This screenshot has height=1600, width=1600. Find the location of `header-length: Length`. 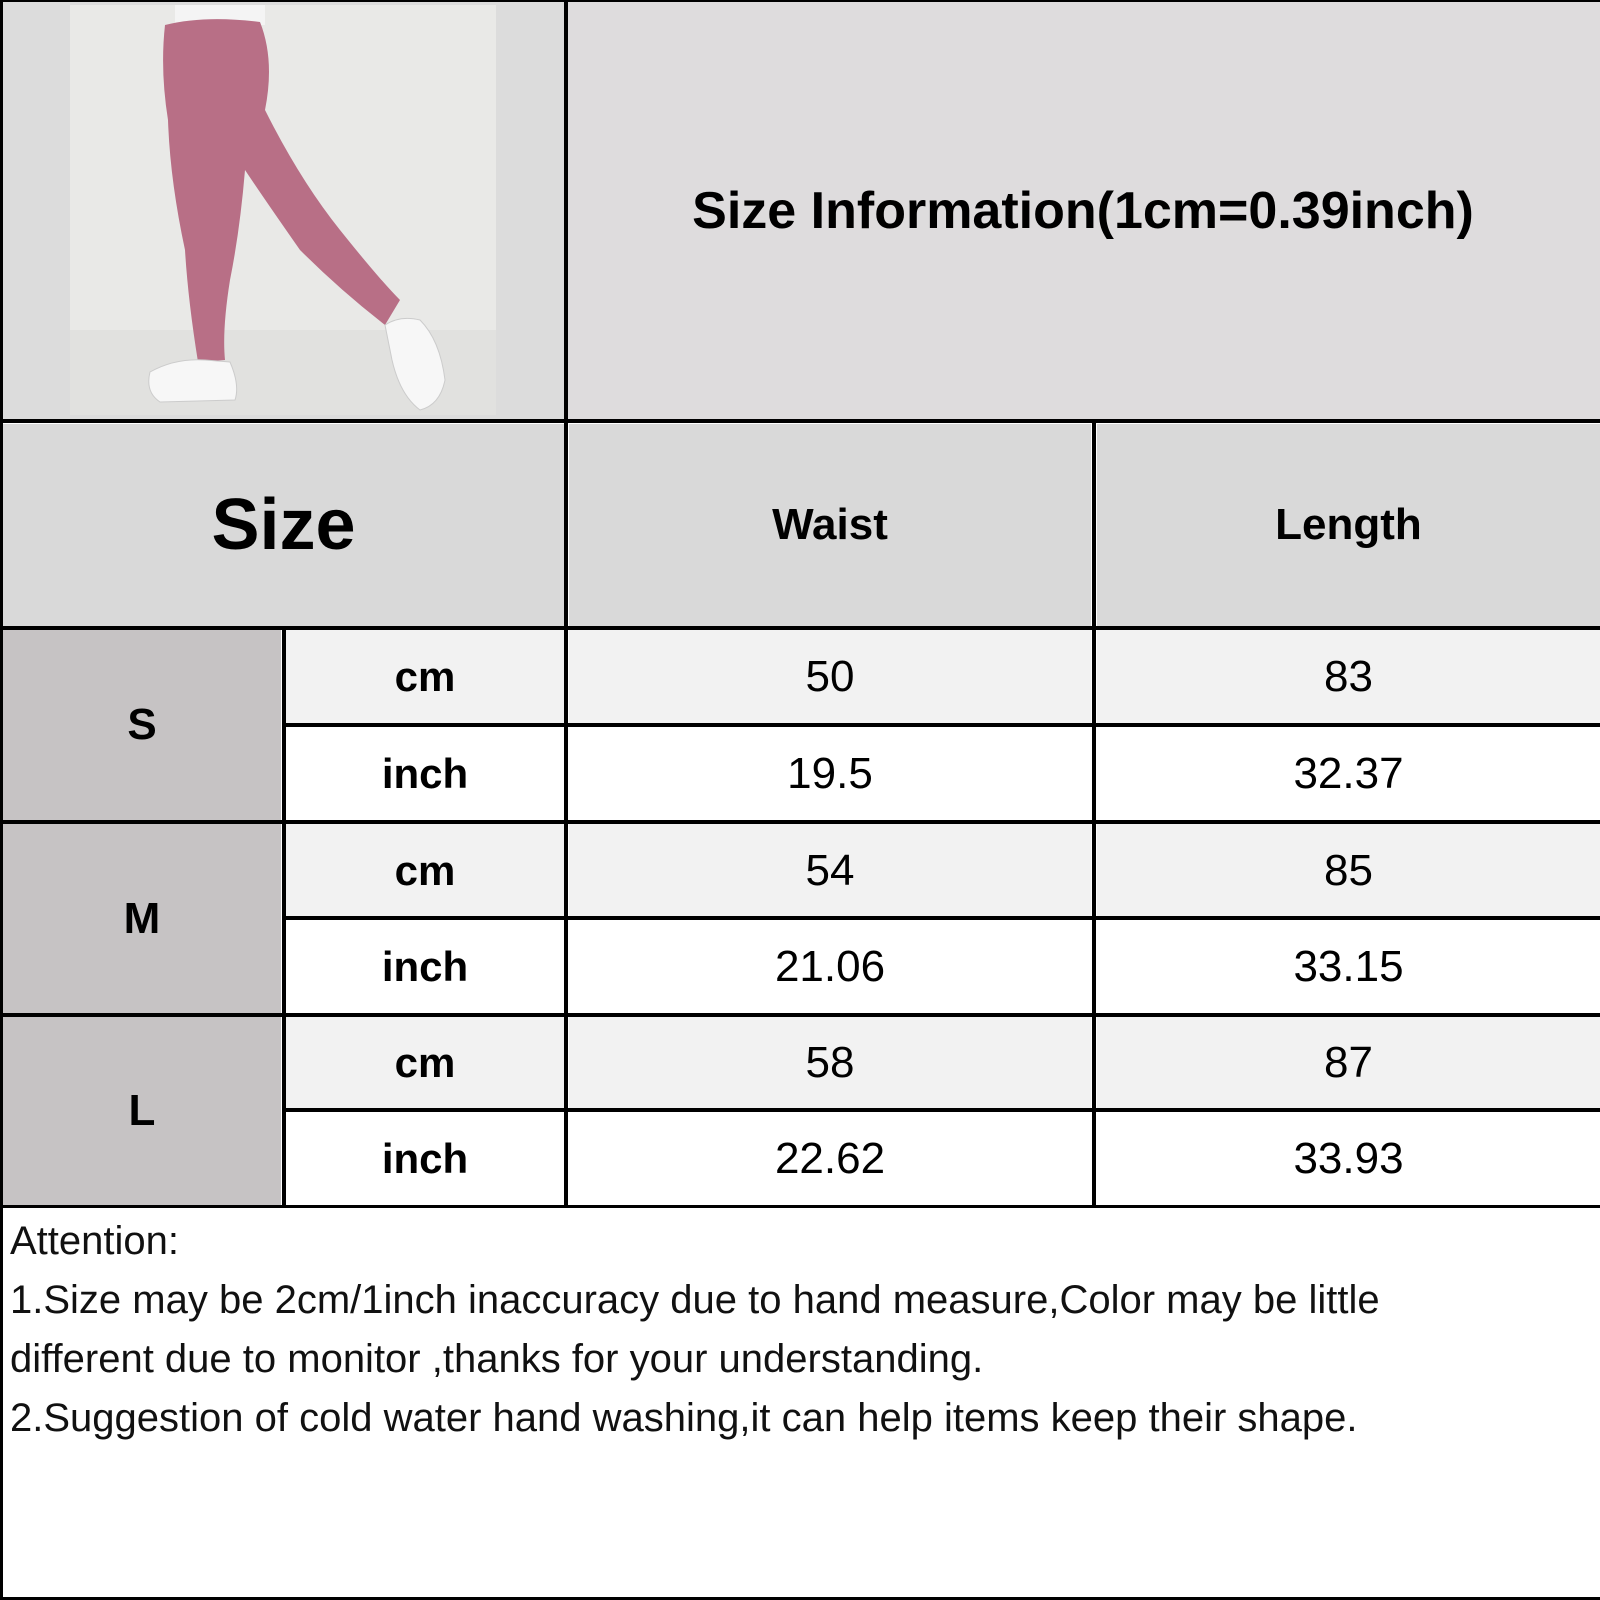

header-length: Length is located at coordinates (1348, 525).